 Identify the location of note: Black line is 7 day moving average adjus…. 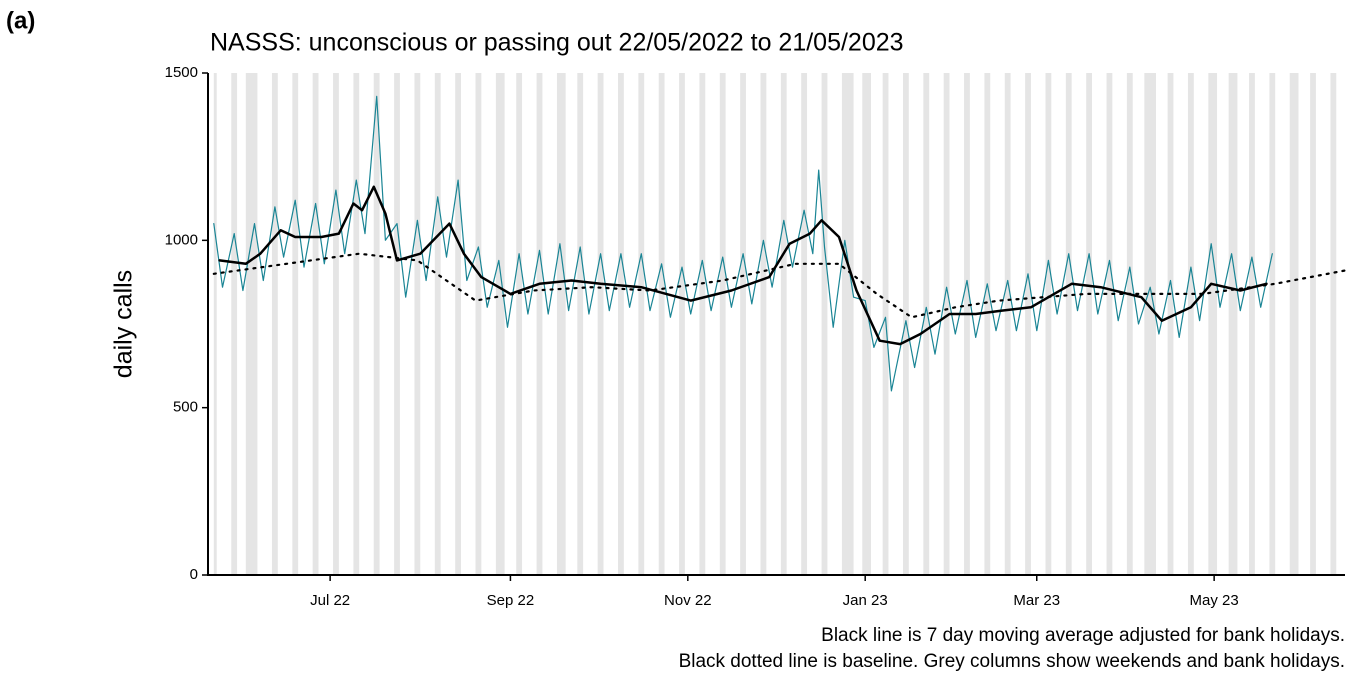
(1083, 635).